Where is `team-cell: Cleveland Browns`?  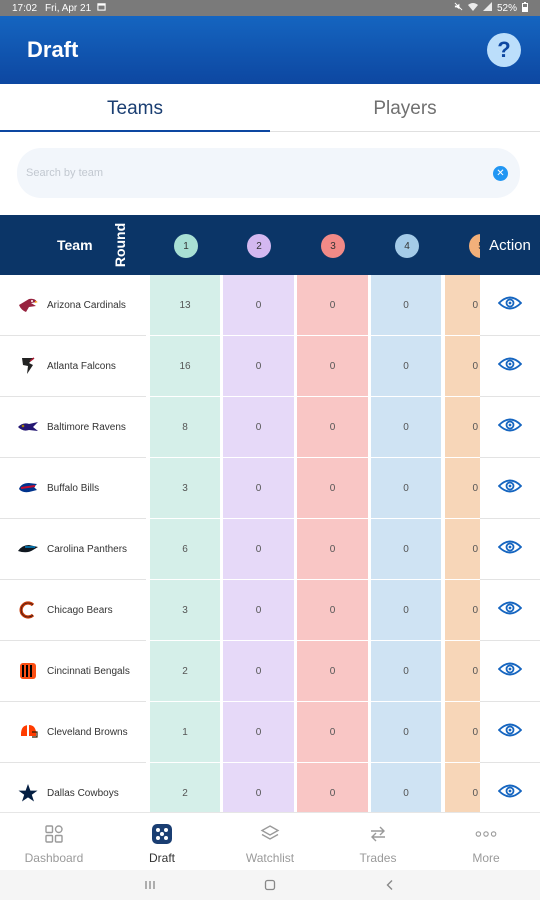
team-cell: Cleveland Browns is located at coordinates (73, 732).